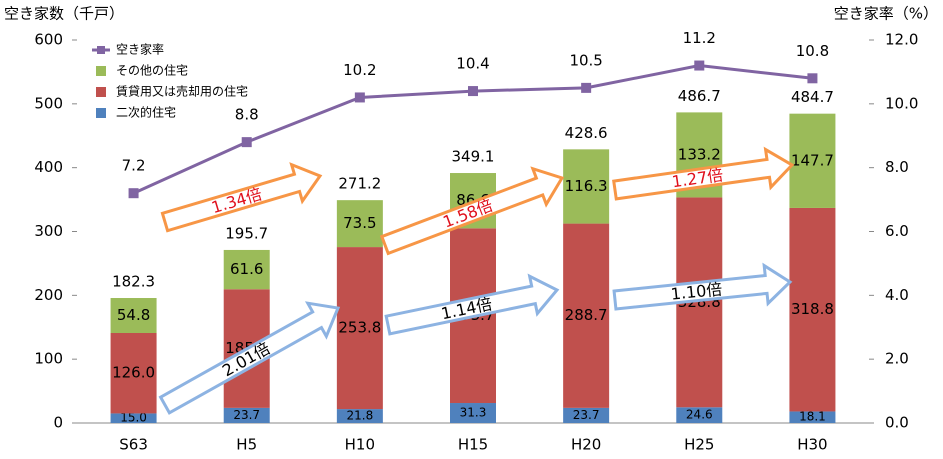  Describe the element at coordinates (48, 40) in the screenshot. I see `y-tick-label: 600` at that location.